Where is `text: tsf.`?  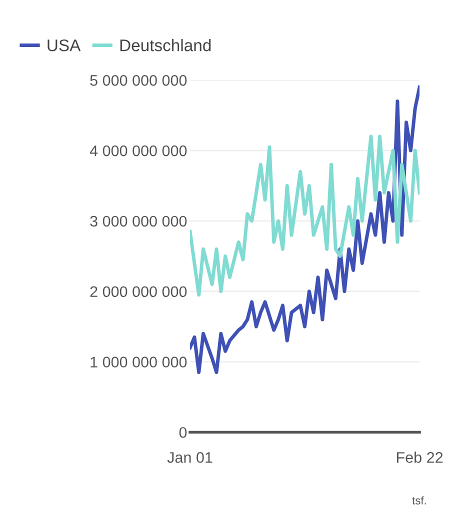
text: tsf. is located at coordinates (419, 500).